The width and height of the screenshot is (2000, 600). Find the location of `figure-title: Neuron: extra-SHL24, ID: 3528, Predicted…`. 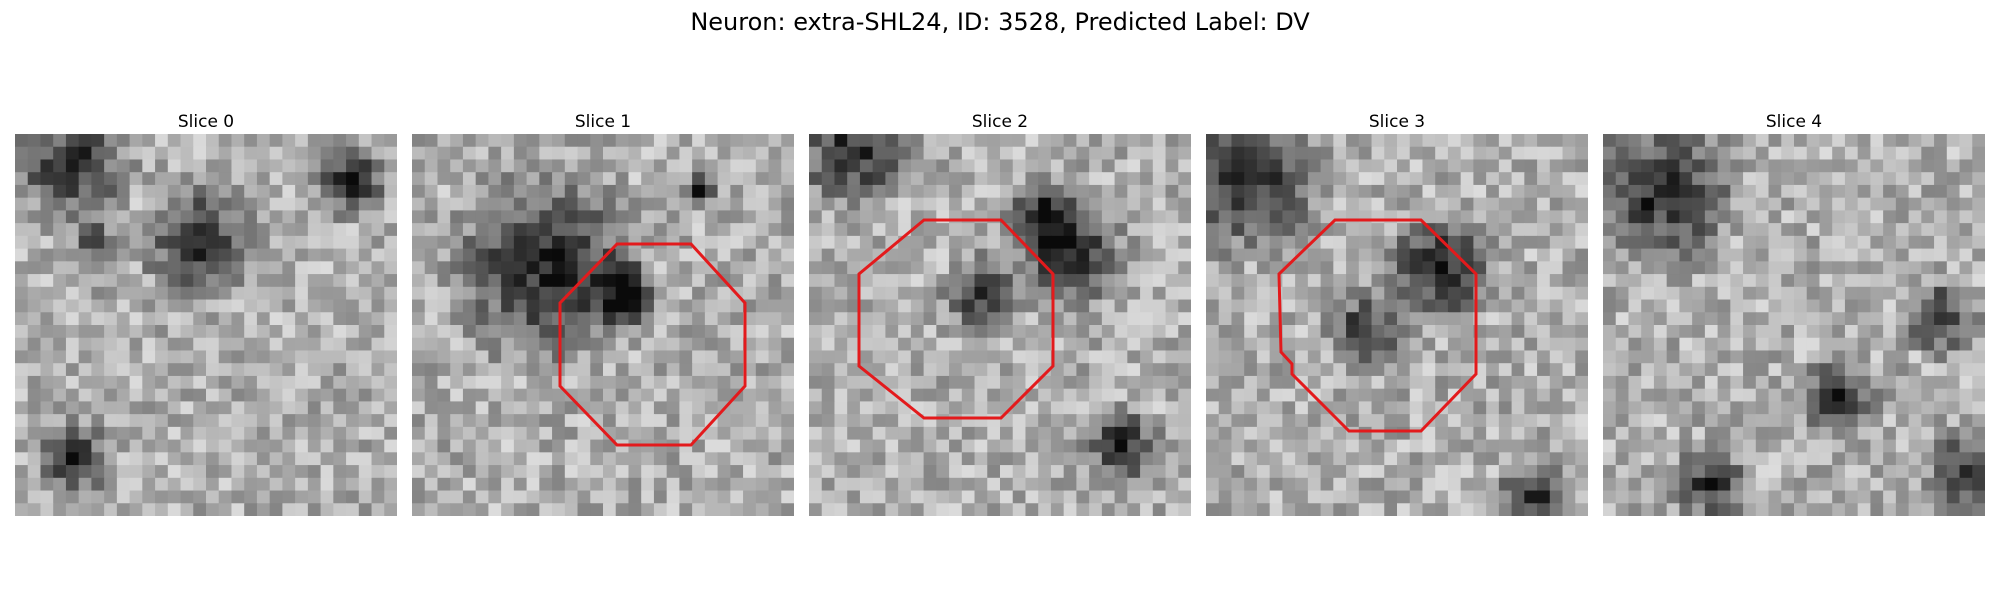

figure-title: Neuron: extra-SHL24, ID: 3528, Predicted… is located at coordinates (1000, 22).